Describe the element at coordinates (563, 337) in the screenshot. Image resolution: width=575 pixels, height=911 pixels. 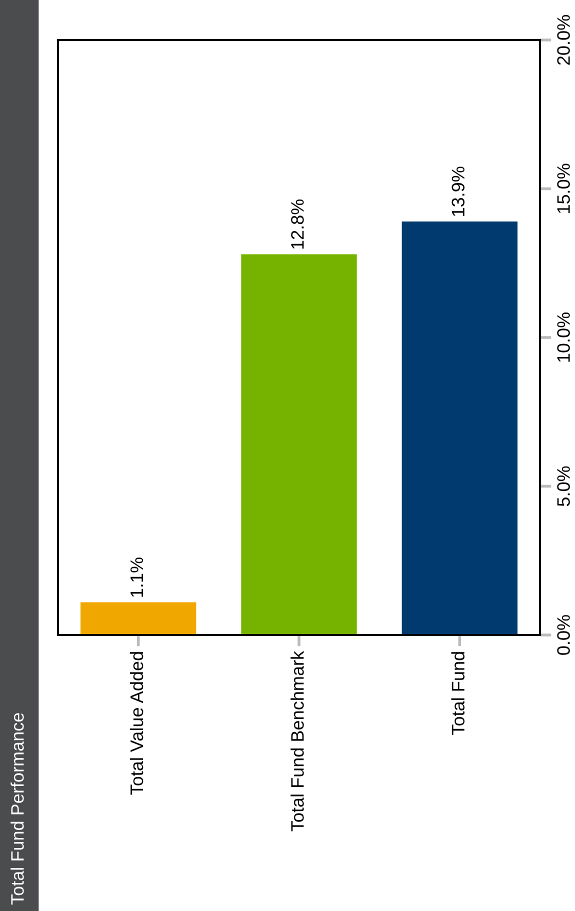
I see `y-tick-label: 10.0%` at that location.